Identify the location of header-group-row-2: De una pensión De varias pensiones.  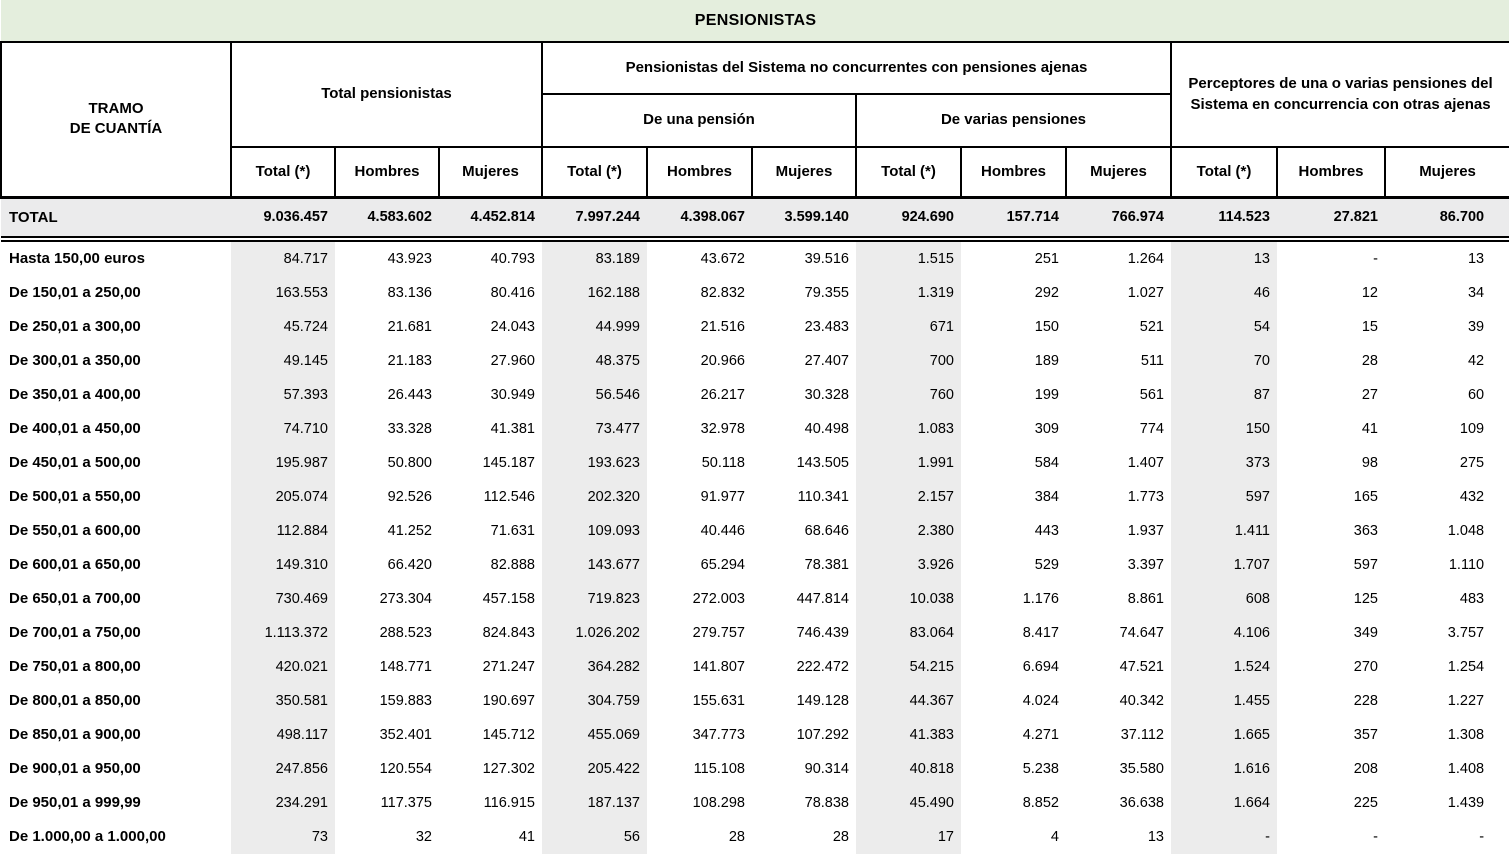
(755, 120).